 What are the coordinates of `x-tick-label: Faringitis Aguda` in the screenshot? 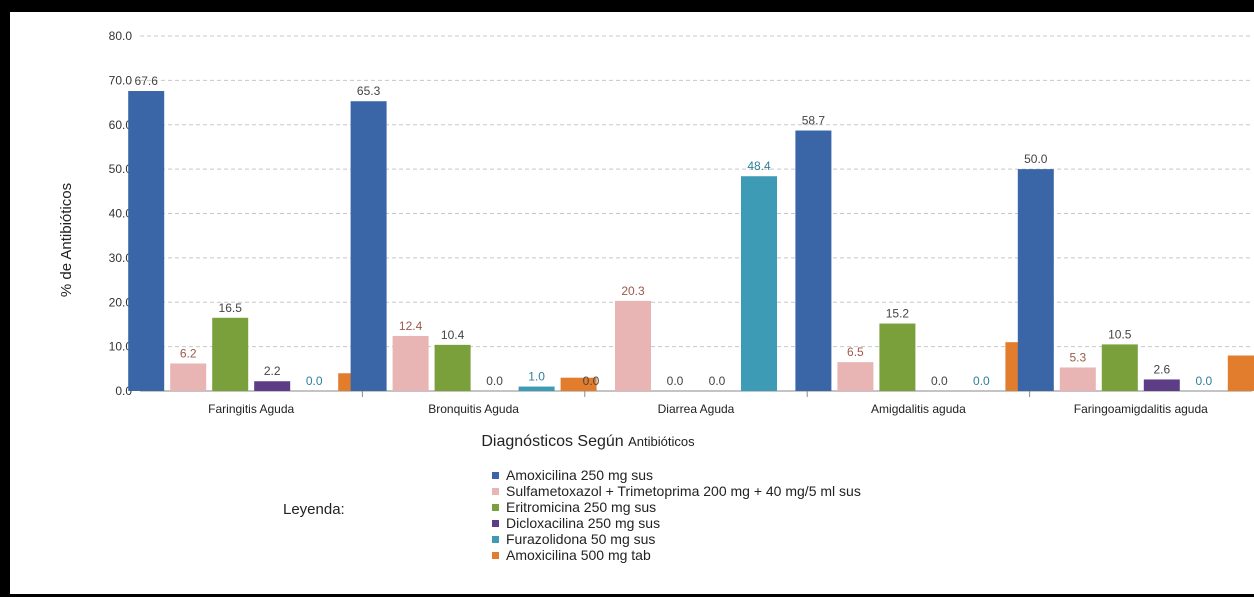 It's located at (251, 409).